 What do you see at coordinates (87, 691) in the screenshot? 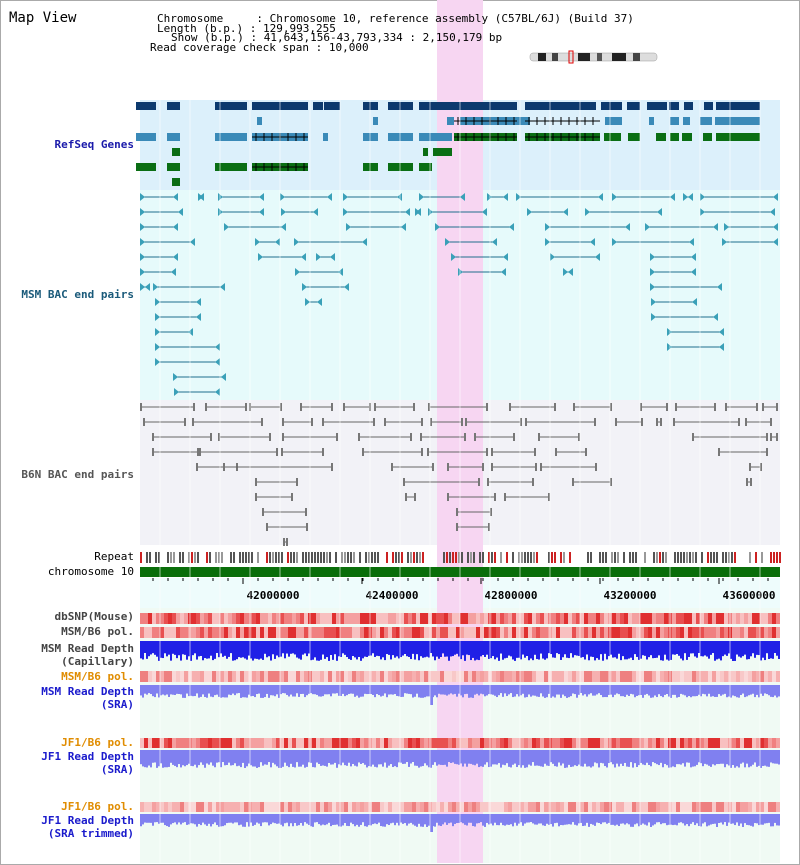
I see `track-label-msm-read-depth-sra: MSM Read Depth` at bounding box center [87, 691].